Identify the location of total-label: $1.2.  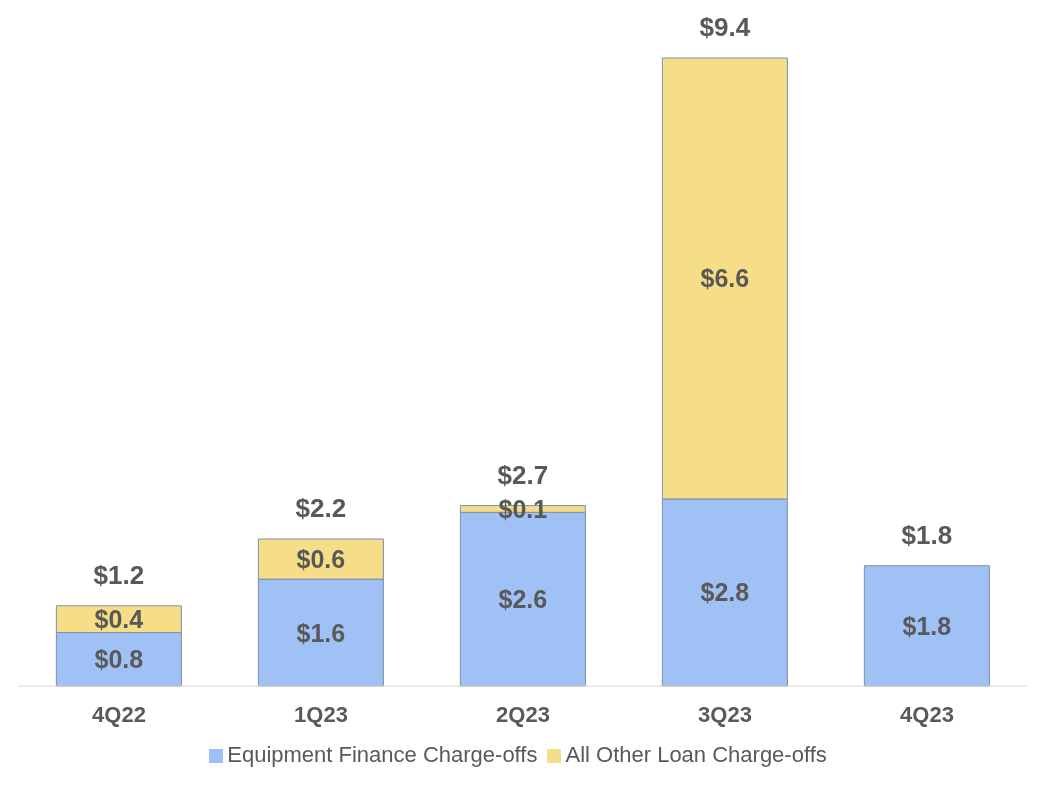
(119, 574).